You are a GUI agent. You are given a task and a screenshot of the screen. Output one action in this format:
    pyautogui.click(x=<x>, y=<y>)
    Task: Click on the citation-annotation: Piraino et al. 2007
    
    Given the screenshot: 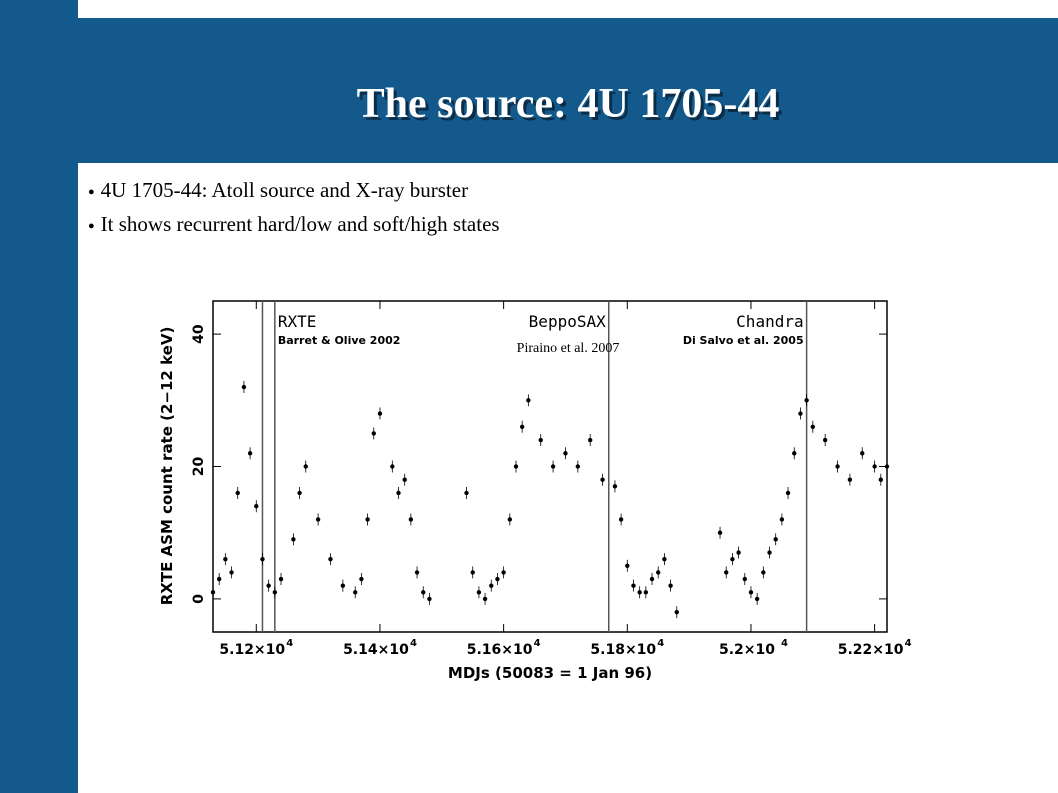 What is the action you would take?
    pyautogui.click(x=568, y=348)
    